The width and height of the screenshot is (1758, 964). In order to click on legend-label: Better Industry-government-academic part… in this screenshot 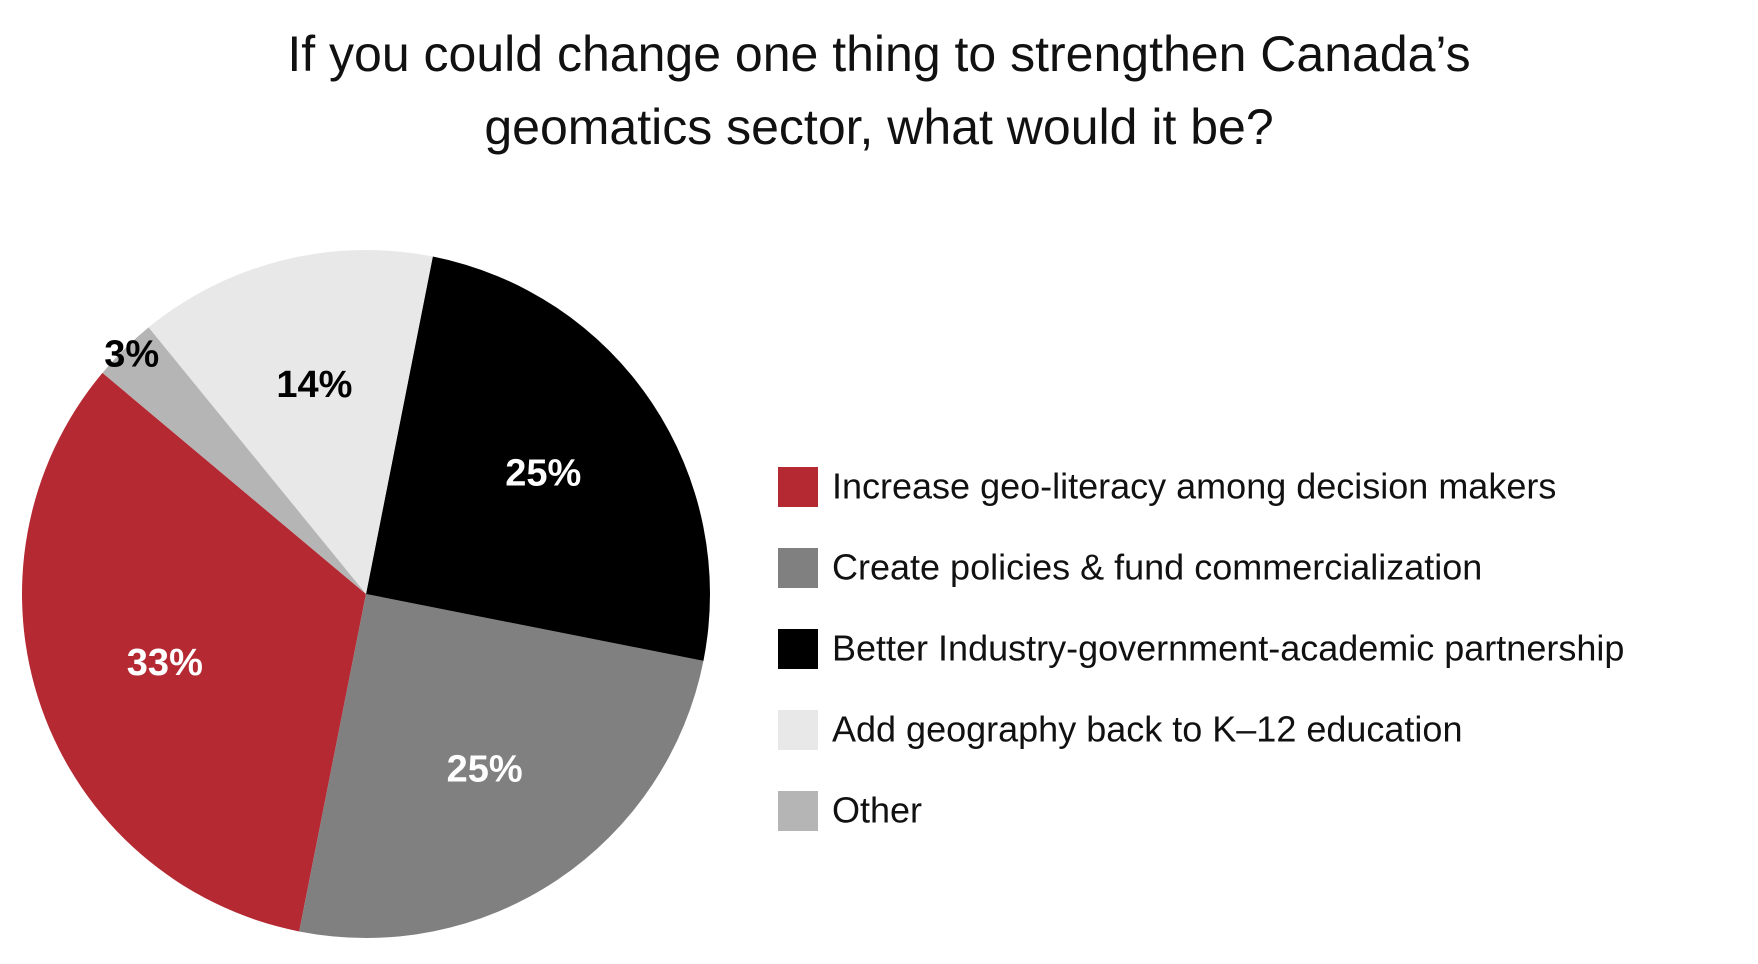, I will do `click(1228, 648)`.